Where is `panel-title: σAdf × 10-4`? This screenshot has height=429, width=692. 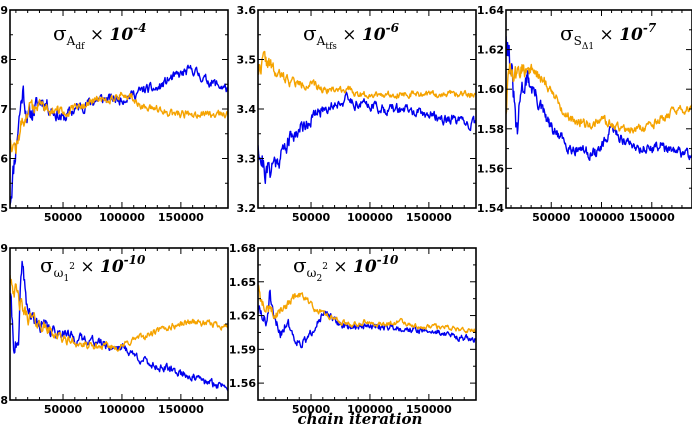 panel-title: σAdf × 10-4 is located at coordinates (100, 36).